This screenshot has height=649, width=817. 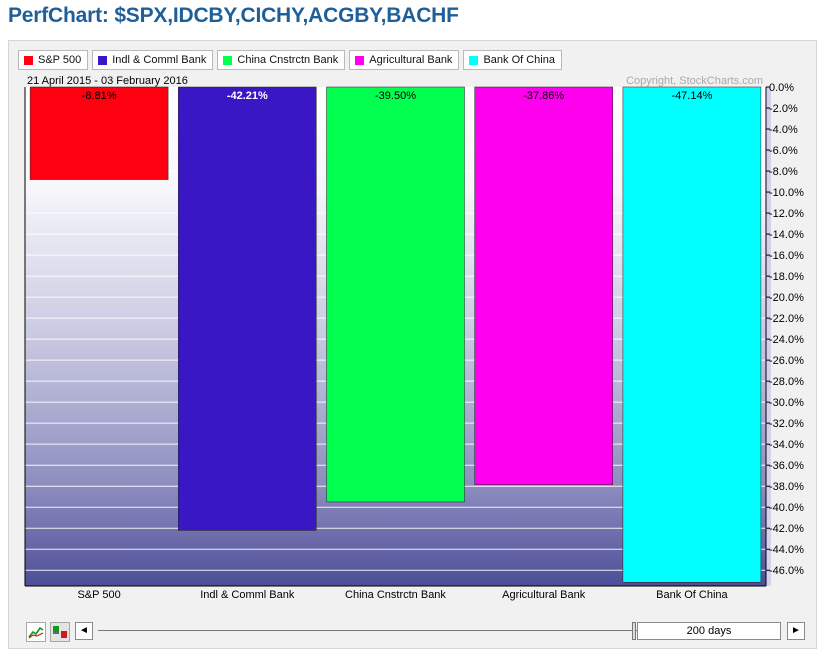 I want to click on y-tick-label: -40.0%, so click(x=786, y=508).